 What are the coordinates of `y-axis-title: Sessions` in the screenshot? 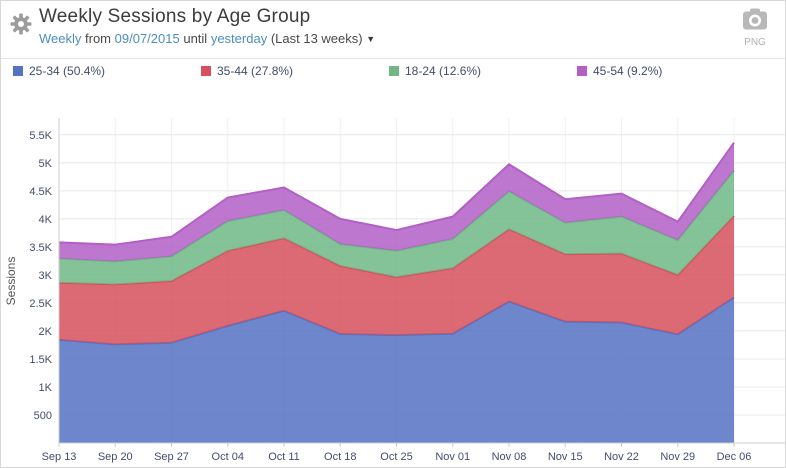 It's located at (11, 281).